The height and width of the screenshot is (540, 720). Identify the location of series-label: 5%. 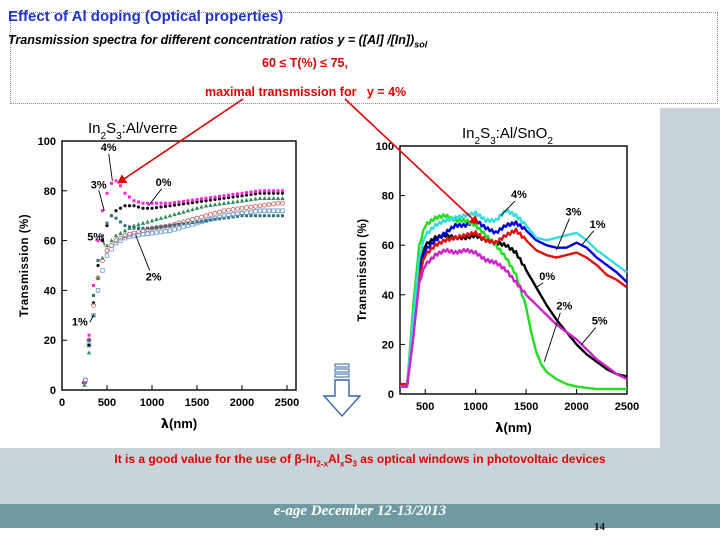
(600, 322).